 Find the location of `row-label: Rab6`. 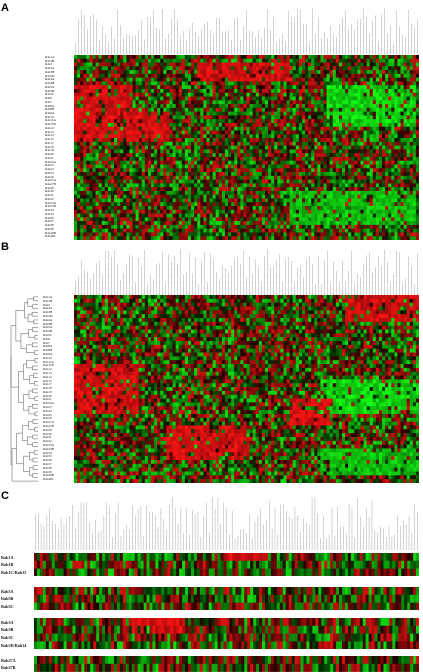

row-label: Rab6 is located at coordinates (48, 98).